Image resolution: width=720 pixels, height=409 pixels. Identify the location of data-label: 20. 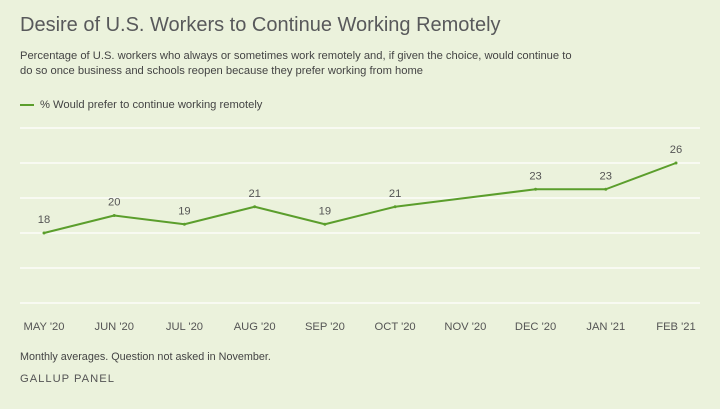
(114, 203).